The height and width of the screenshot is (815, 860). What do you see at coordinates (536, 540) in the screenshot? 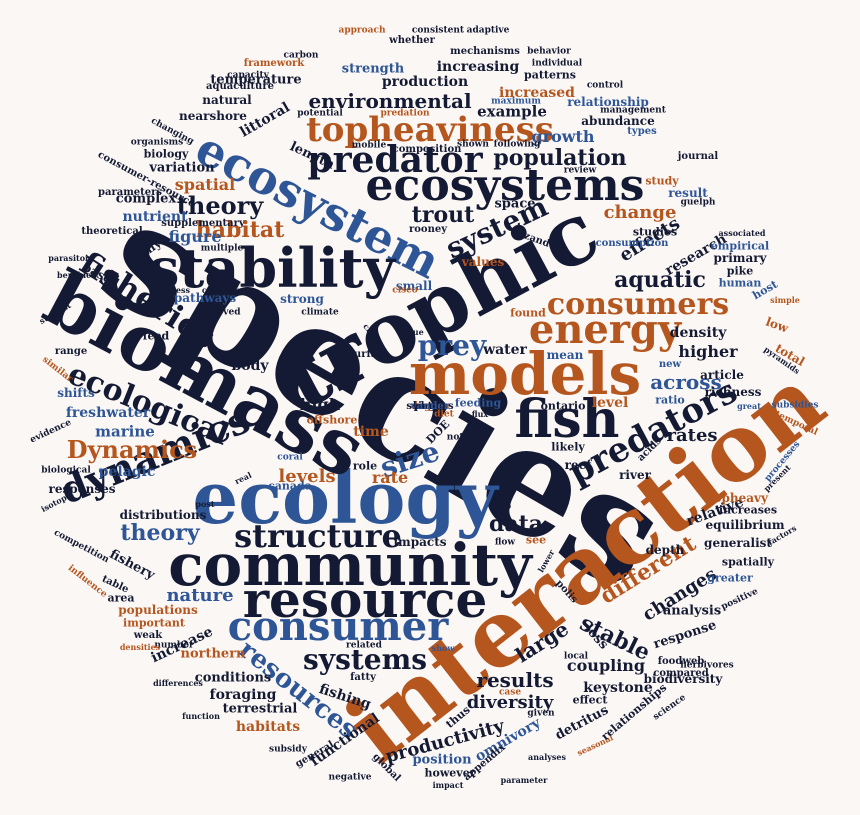
I see `cloud-word: see` at bounding box center [536, 540].